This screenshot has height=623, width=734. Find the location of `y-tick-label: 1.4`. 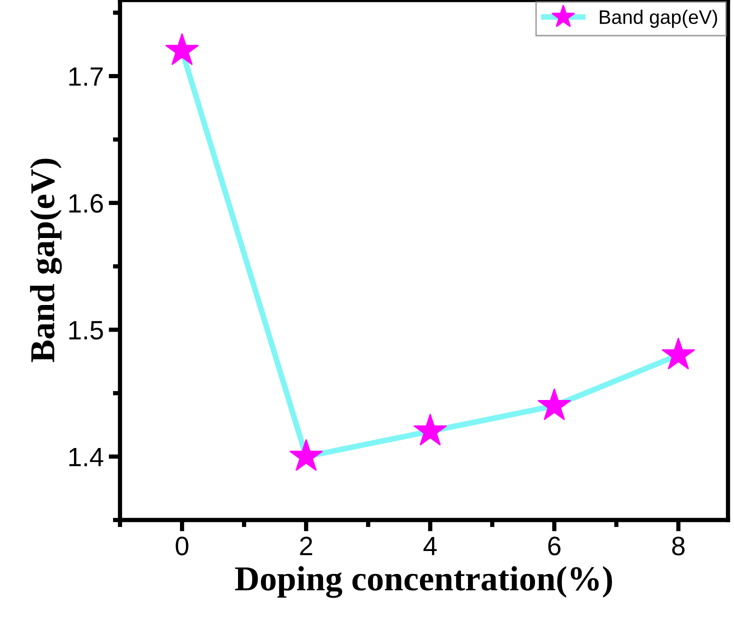

y-tick-label: 1.4 is located at coordinates (86, 457).